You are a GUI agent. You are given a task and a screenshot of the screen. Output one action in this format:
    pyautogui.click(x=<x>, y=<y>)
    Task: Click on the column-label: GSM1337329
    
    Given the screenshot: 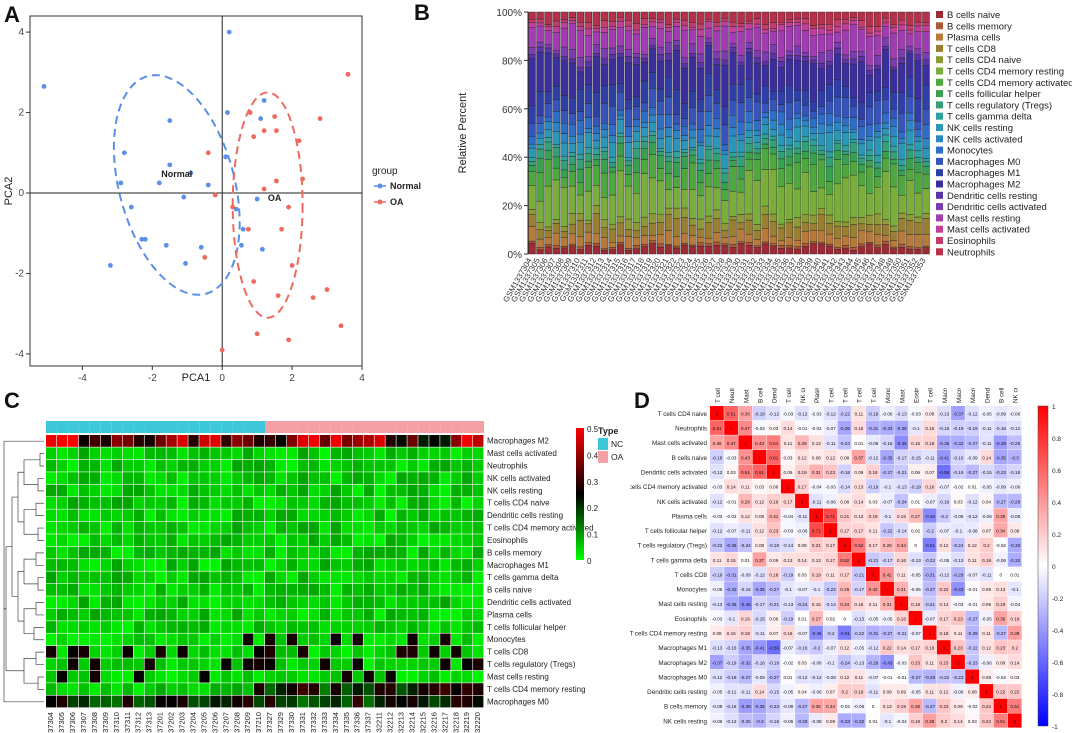 What is the action you would take?
    pyautogui.click(x=280, y=722)
    